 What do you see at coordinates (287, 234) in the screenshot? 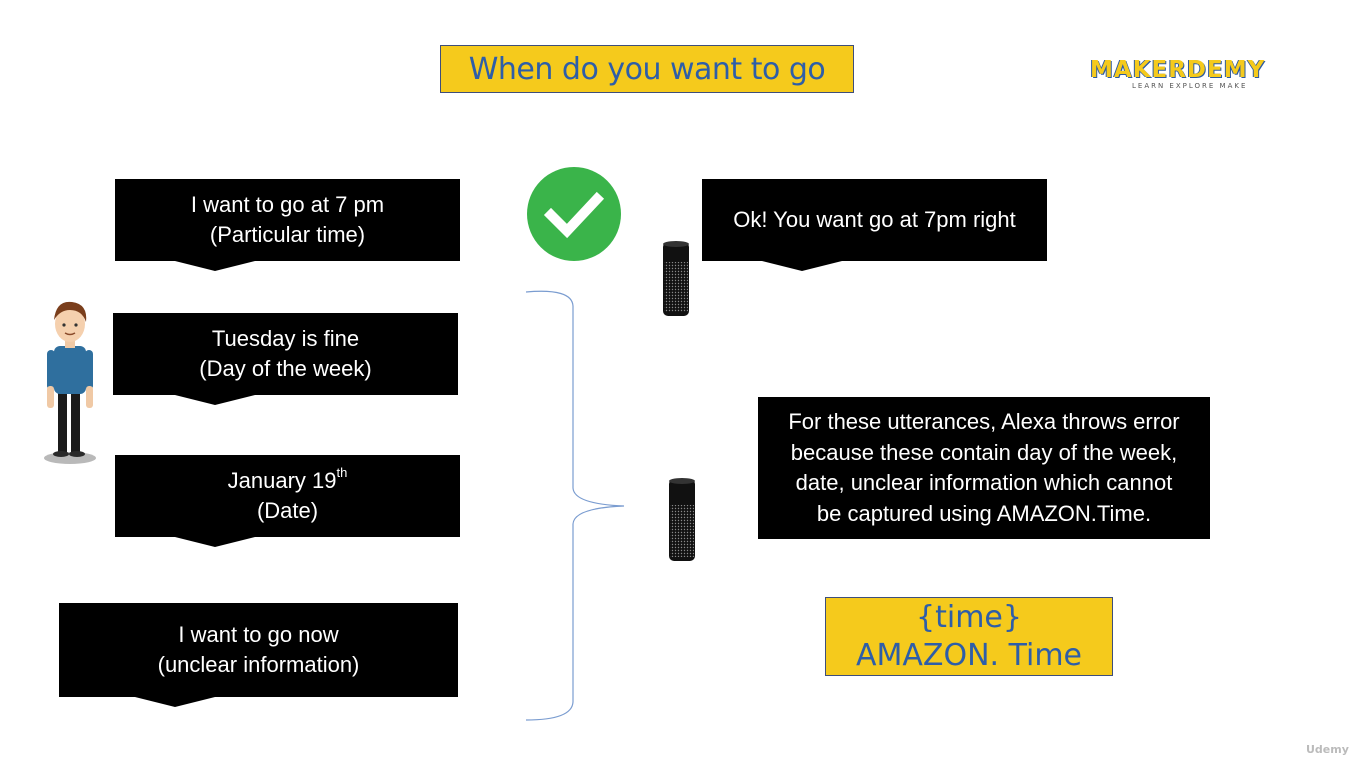
I see `utterance-category: (Particular time)` at bounding box center [287, 234].